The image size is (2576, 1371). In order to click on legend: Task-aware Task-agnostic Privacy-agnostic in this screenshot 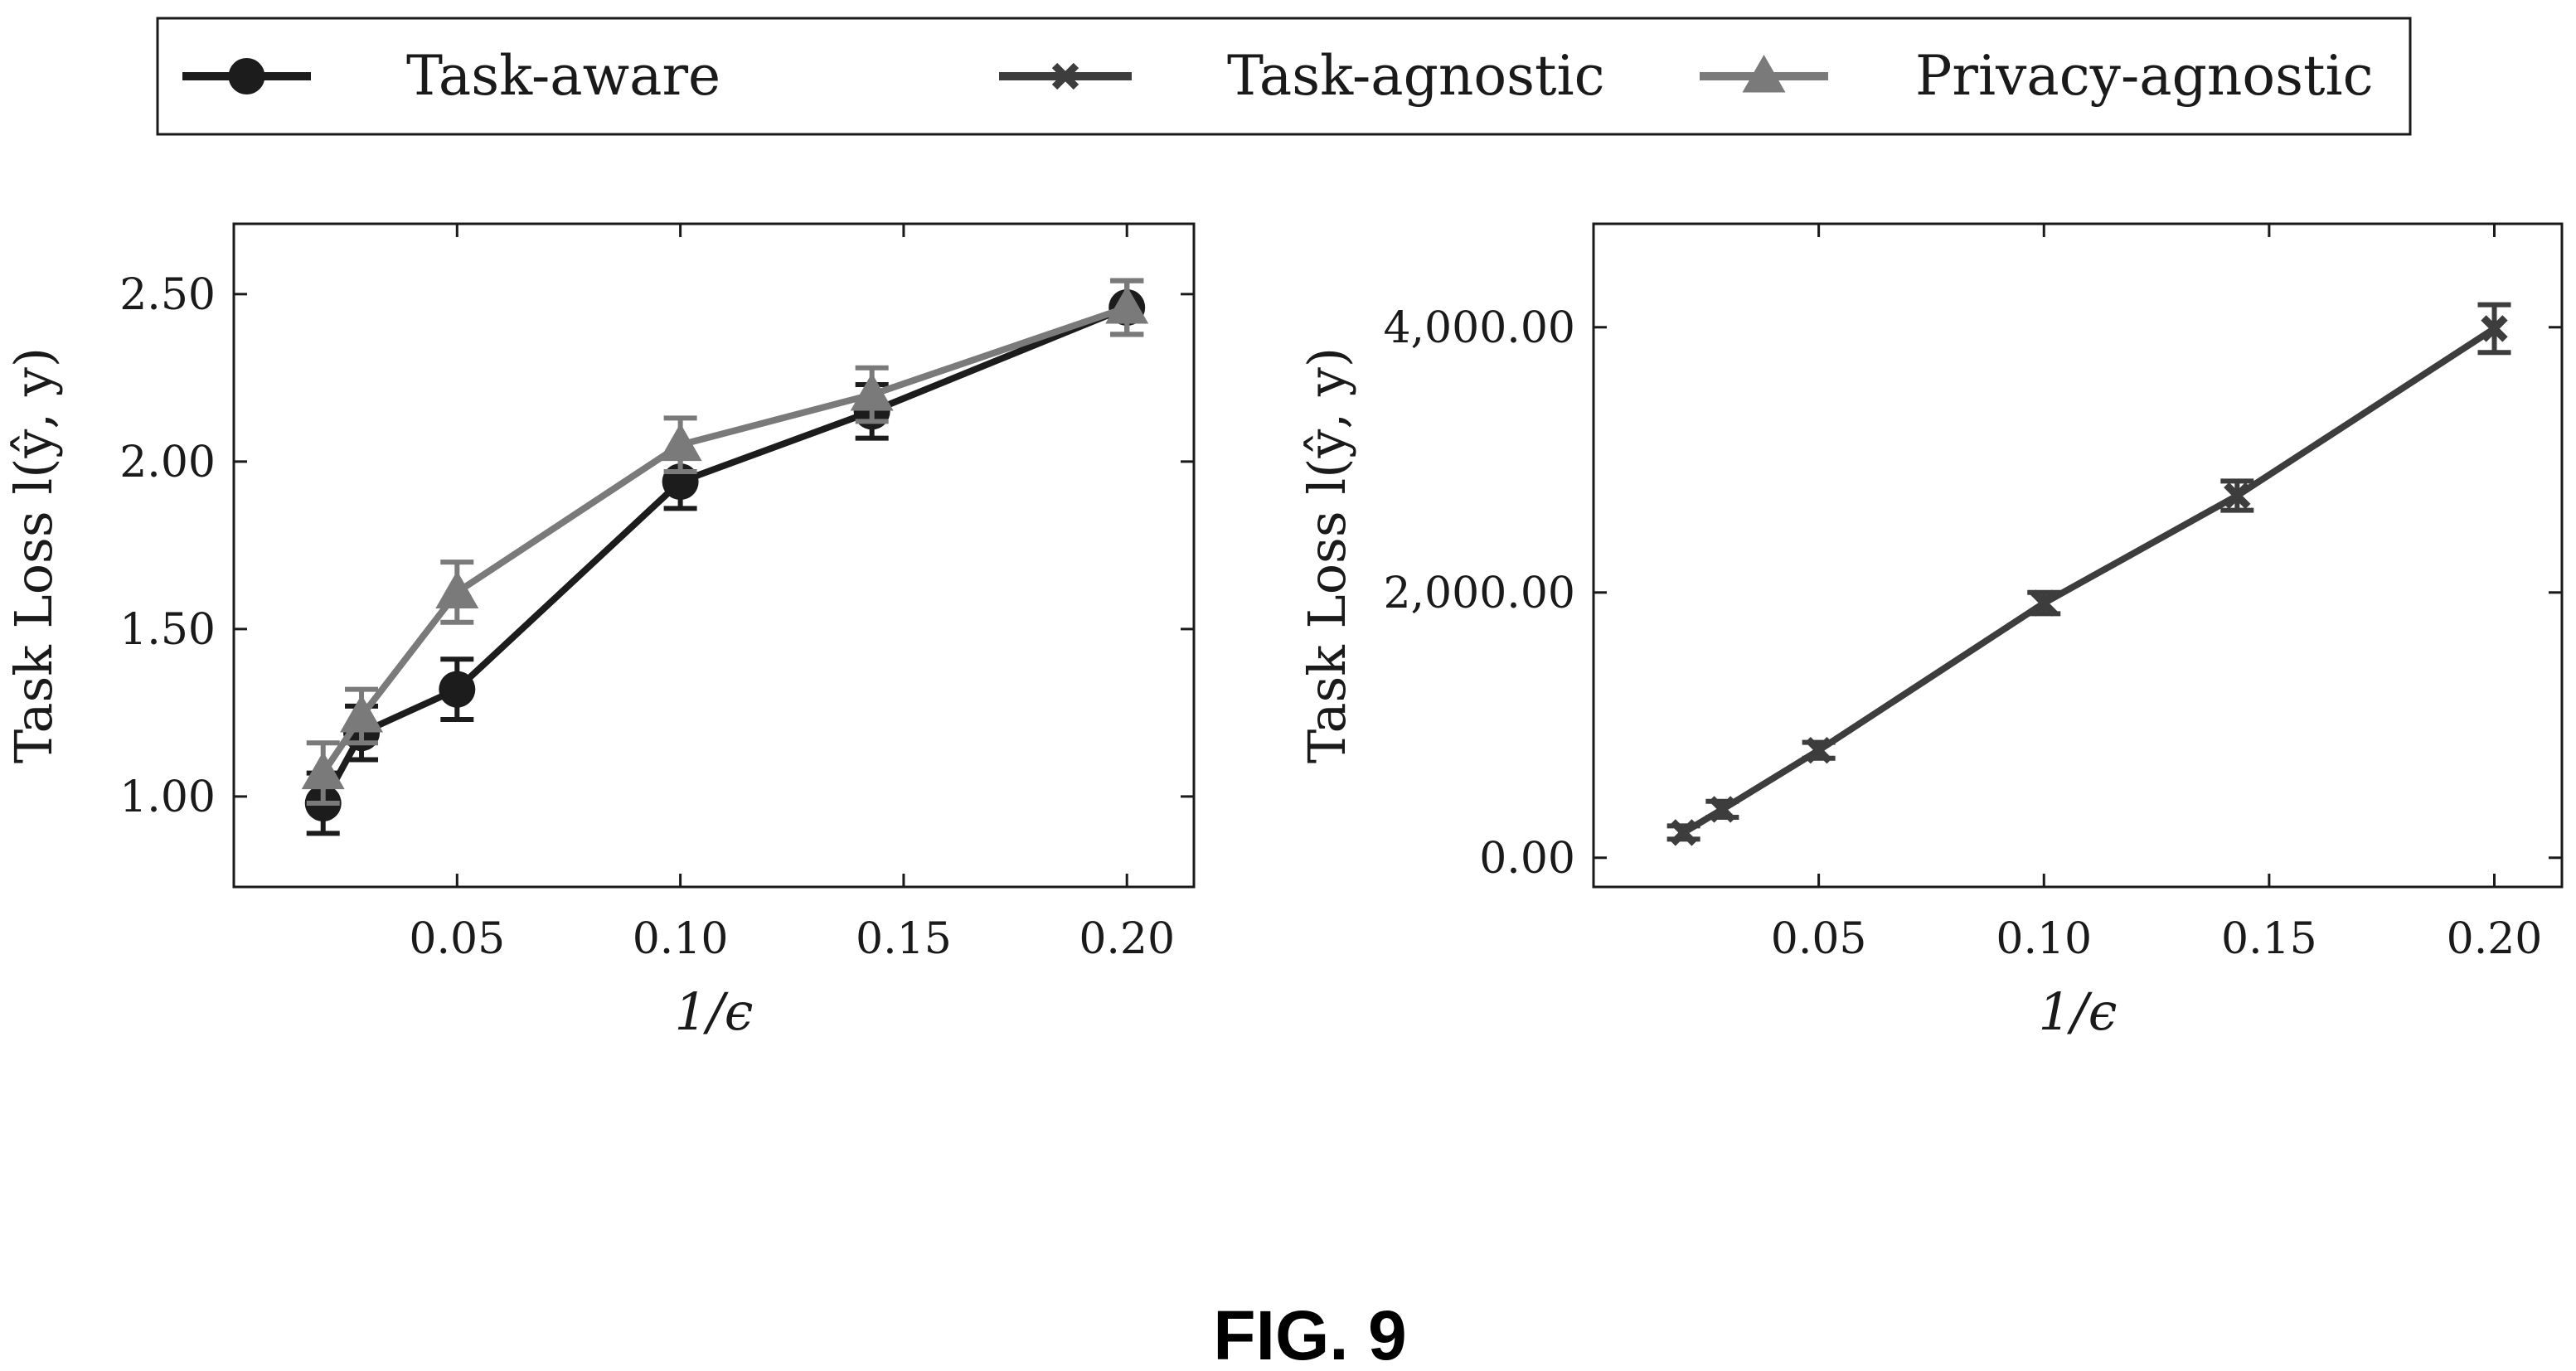, I will do `click(1284, 76)`.